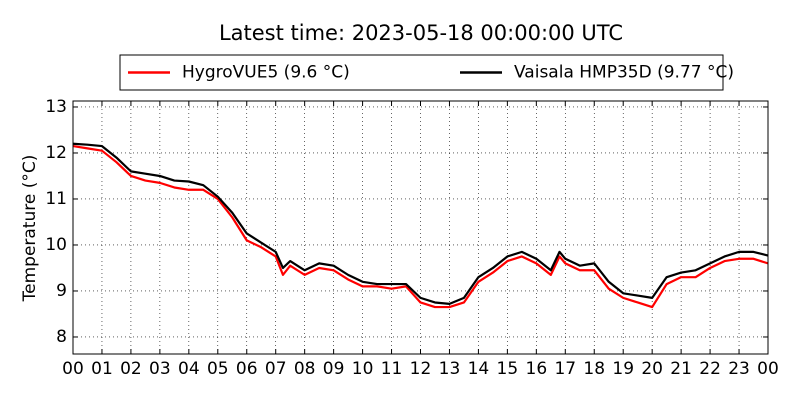 This screenshot has height=400, width=800. I want to click on x-tick-label: 23, so click(739, 369).